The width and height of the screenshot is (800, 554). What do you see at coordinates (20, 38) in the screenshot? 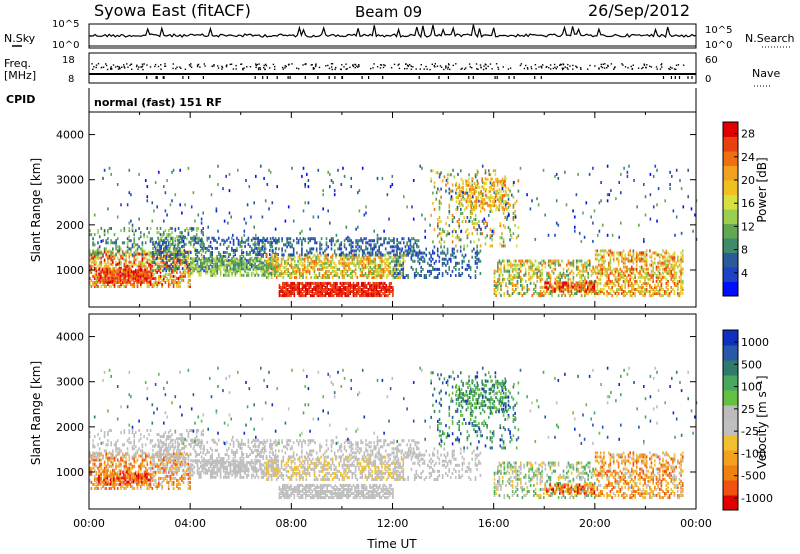
I see `nsky-label: N.Sky` at bounding box center [20, 38].